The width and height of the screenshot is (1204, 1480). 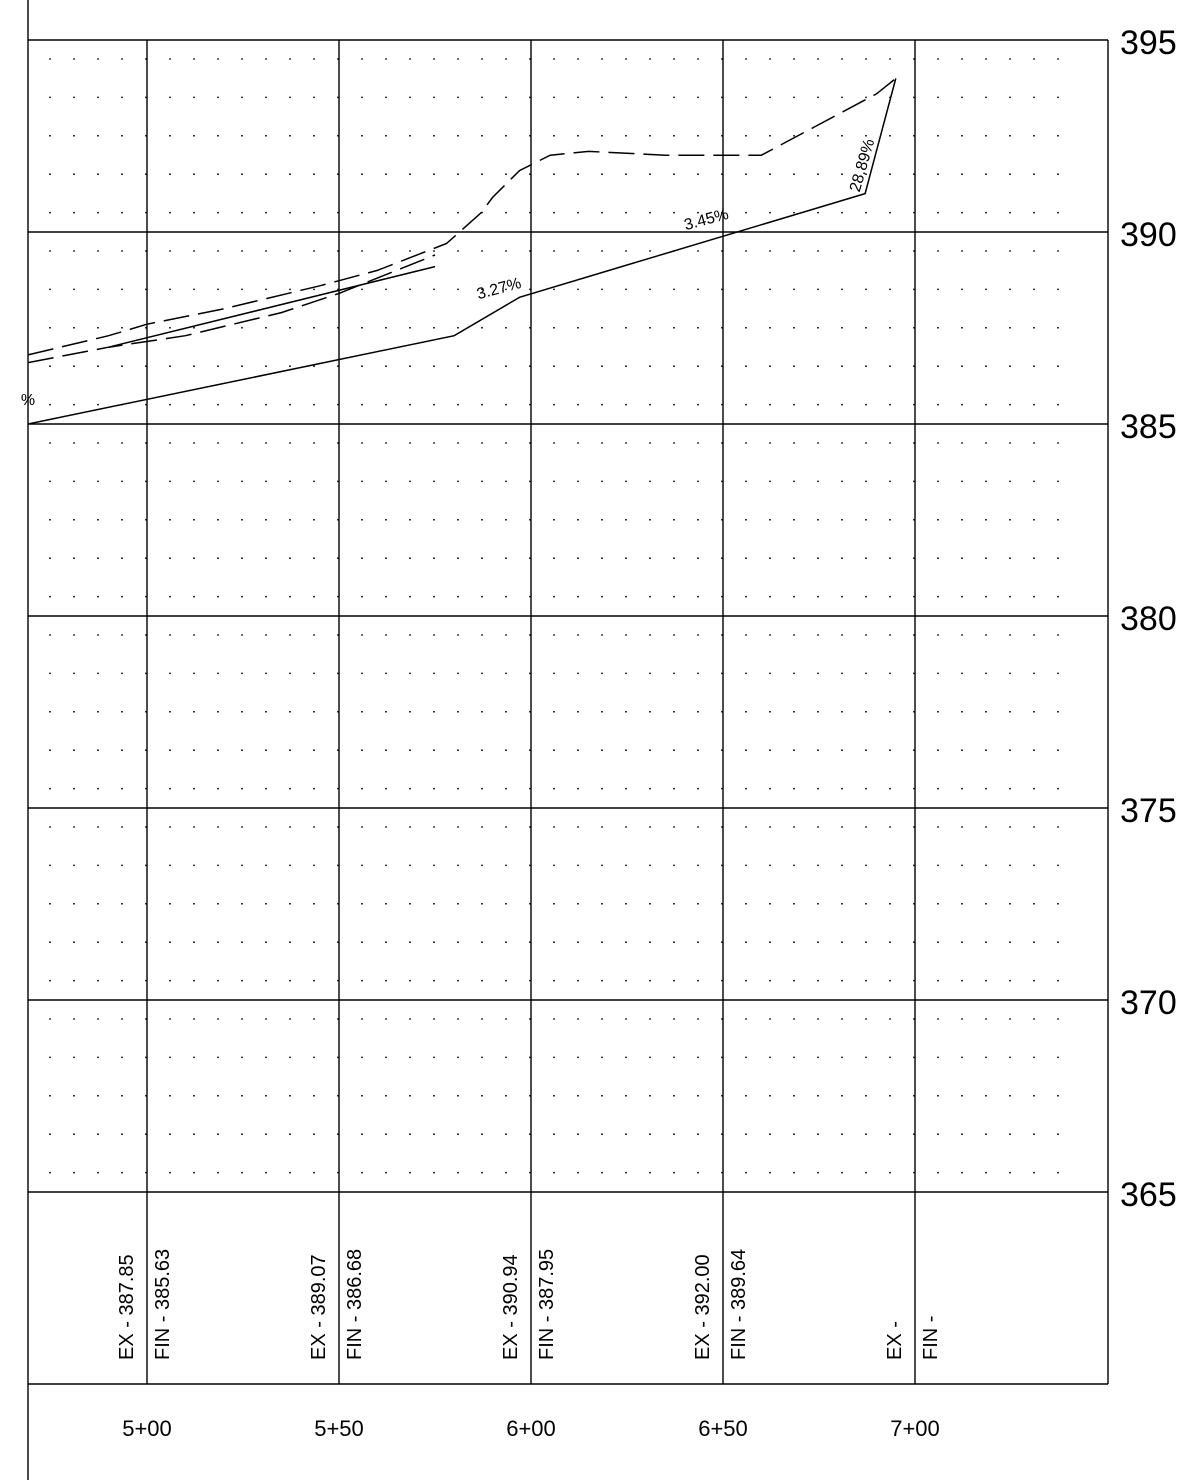 What do you see at coordinates (339, 1428) in the screenshot?
I see `station-tick-label: 5+50` at bounding box center [339, 1428].